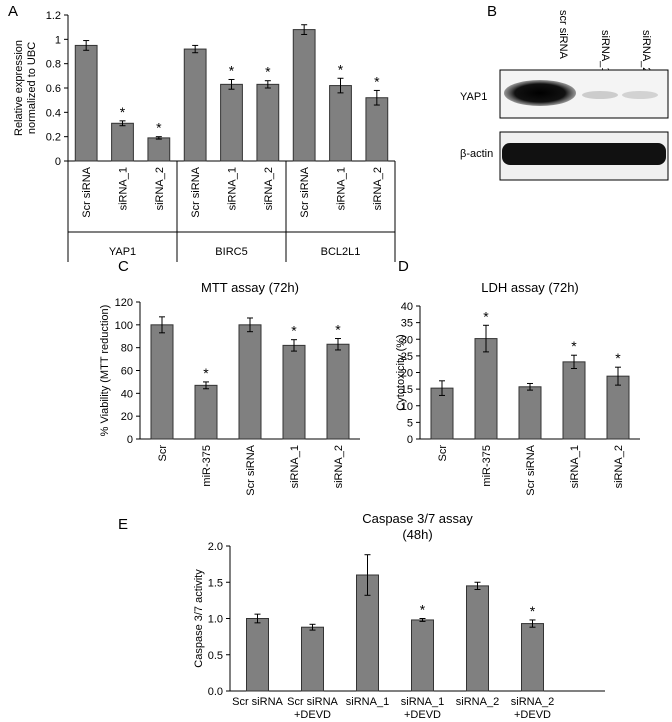  What do you see at coordinates (530, 287) in the screenshot?
I see `chart-title: LDH assay (72h)` at bounding box center [530, 287].